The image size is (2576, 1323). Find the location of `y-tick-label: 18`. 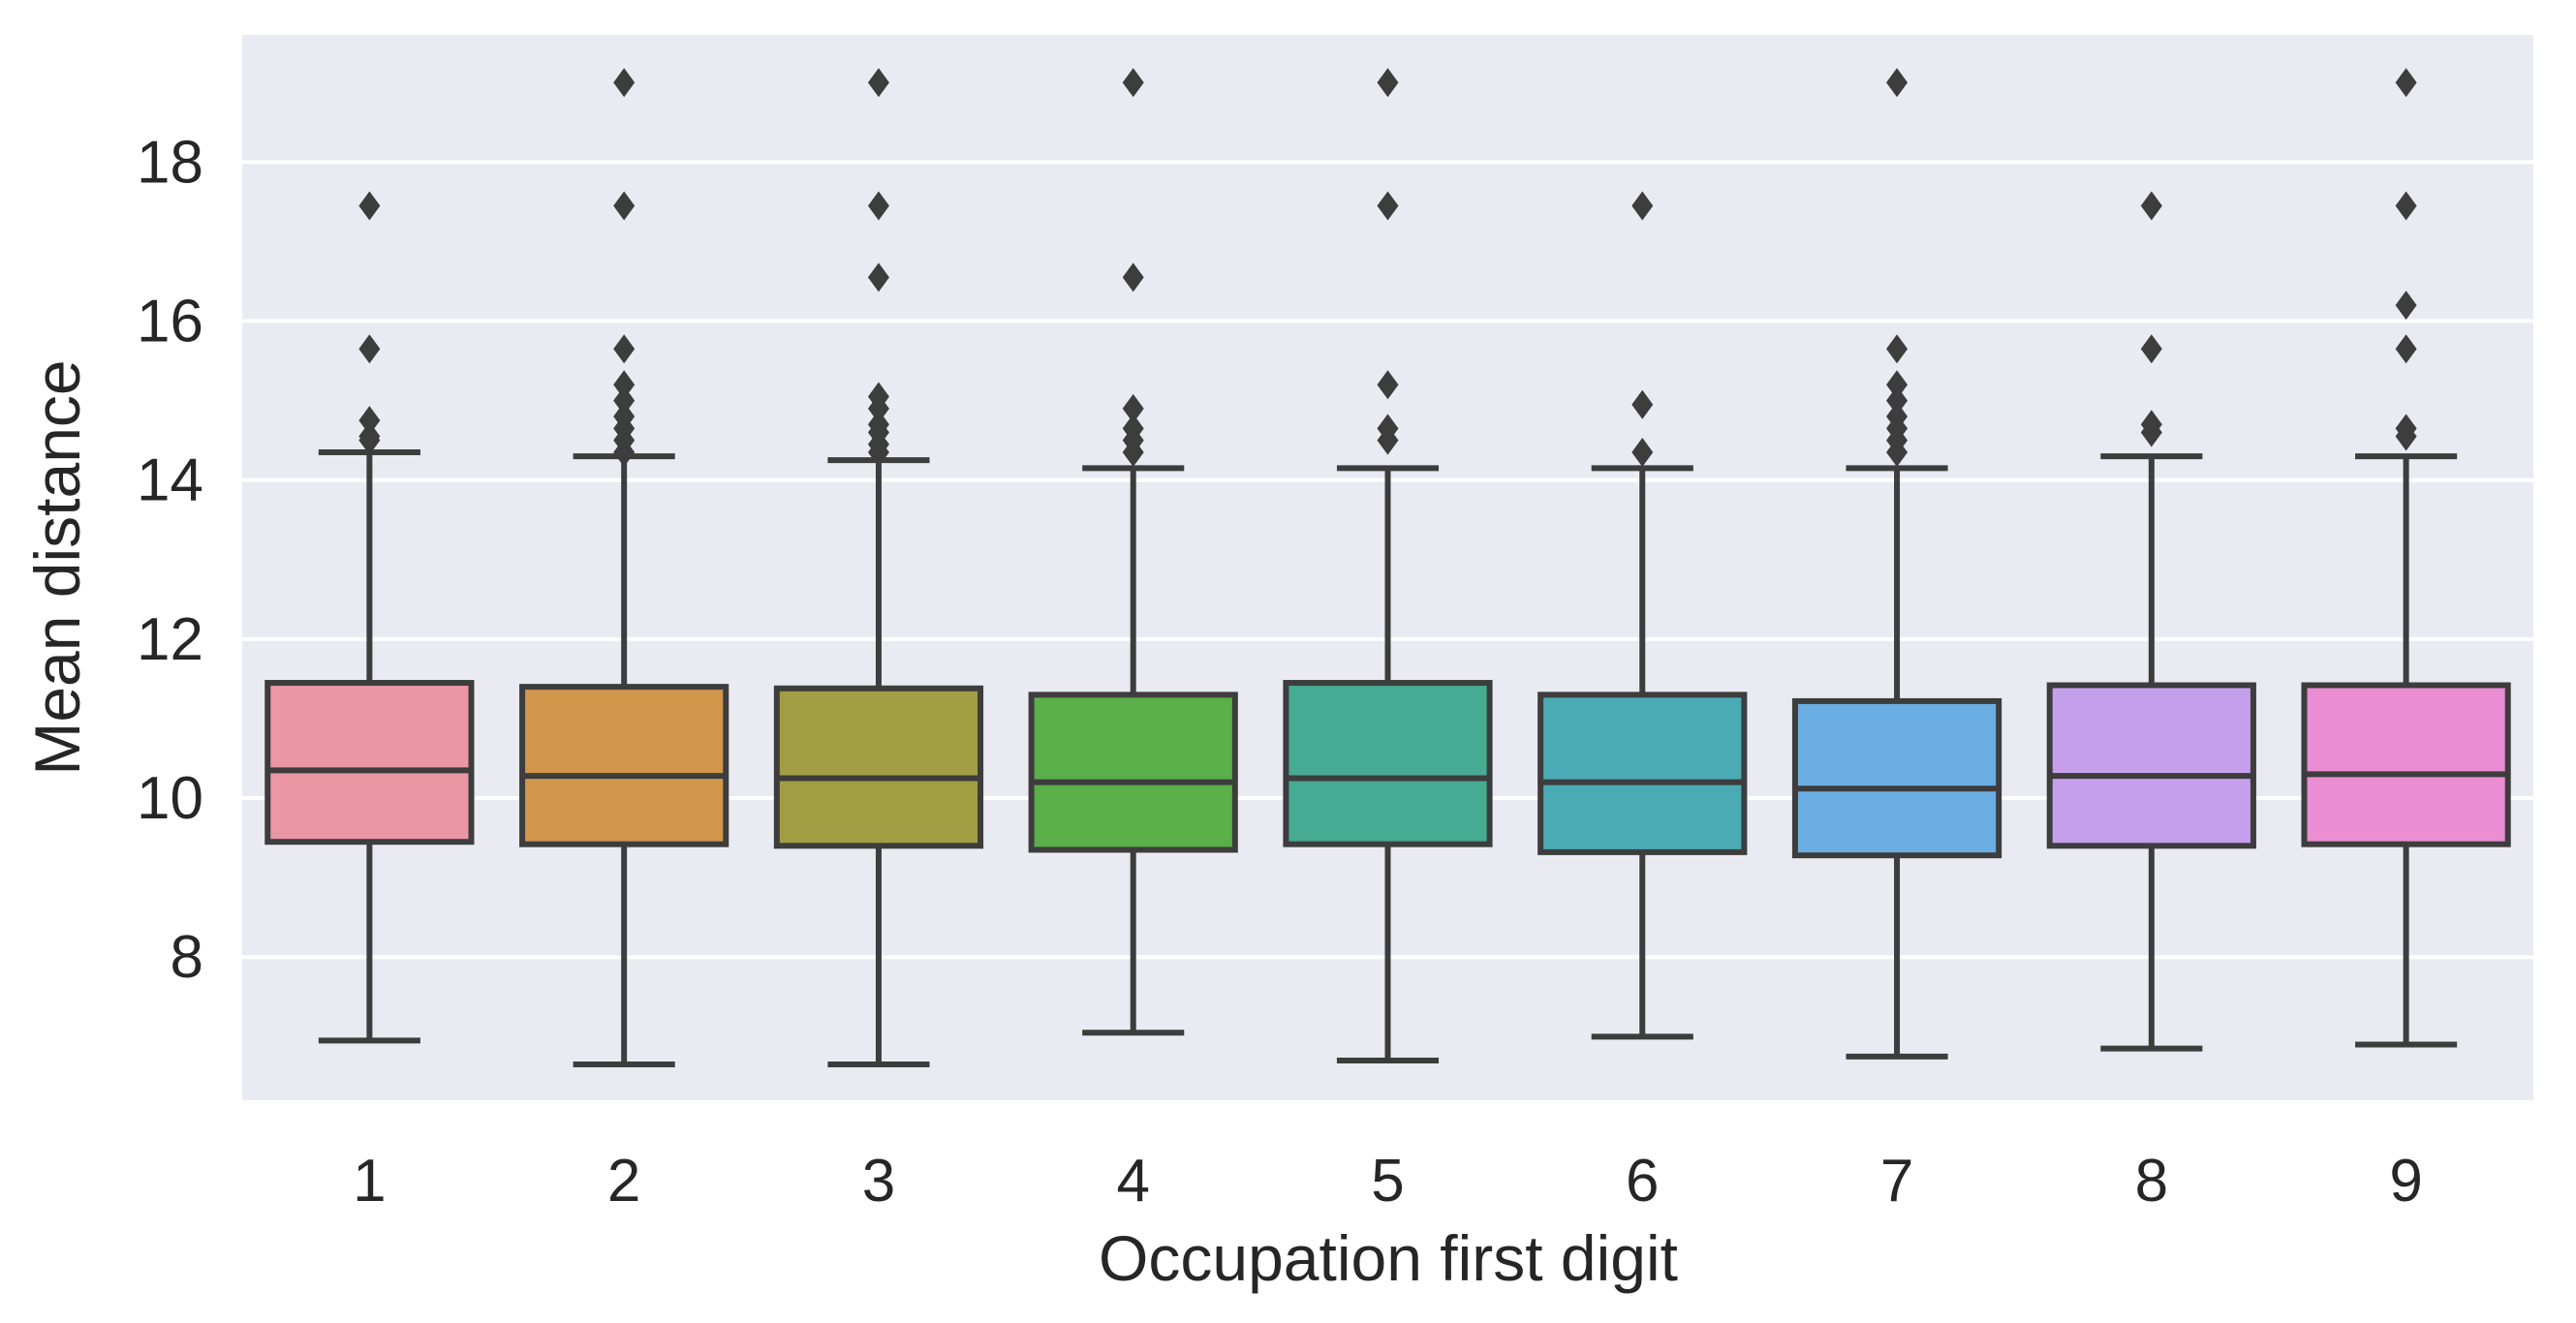

y-tick-label: 18 is located at coordinates (170, 162).